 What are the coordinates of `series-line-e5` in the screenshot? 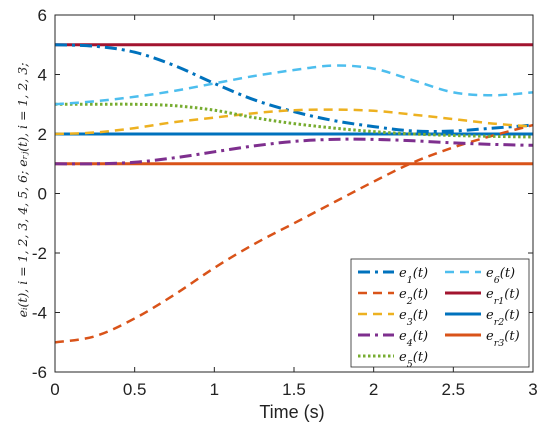 It's located at (294, 120).